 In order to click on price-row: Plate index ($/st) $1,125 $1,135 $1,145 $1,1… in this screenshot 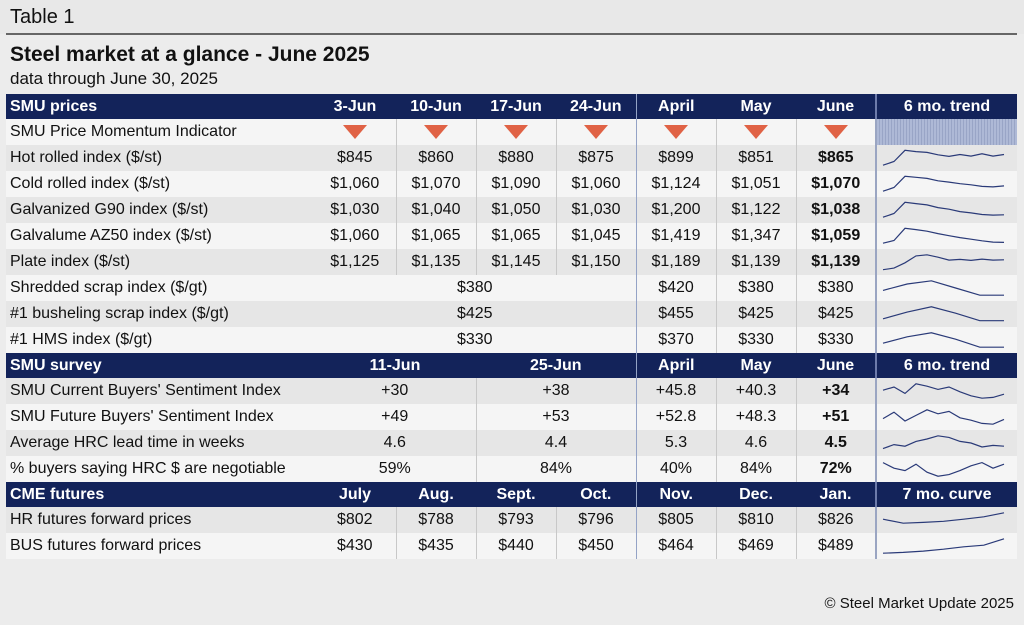, I will do `click(511, 262)`.